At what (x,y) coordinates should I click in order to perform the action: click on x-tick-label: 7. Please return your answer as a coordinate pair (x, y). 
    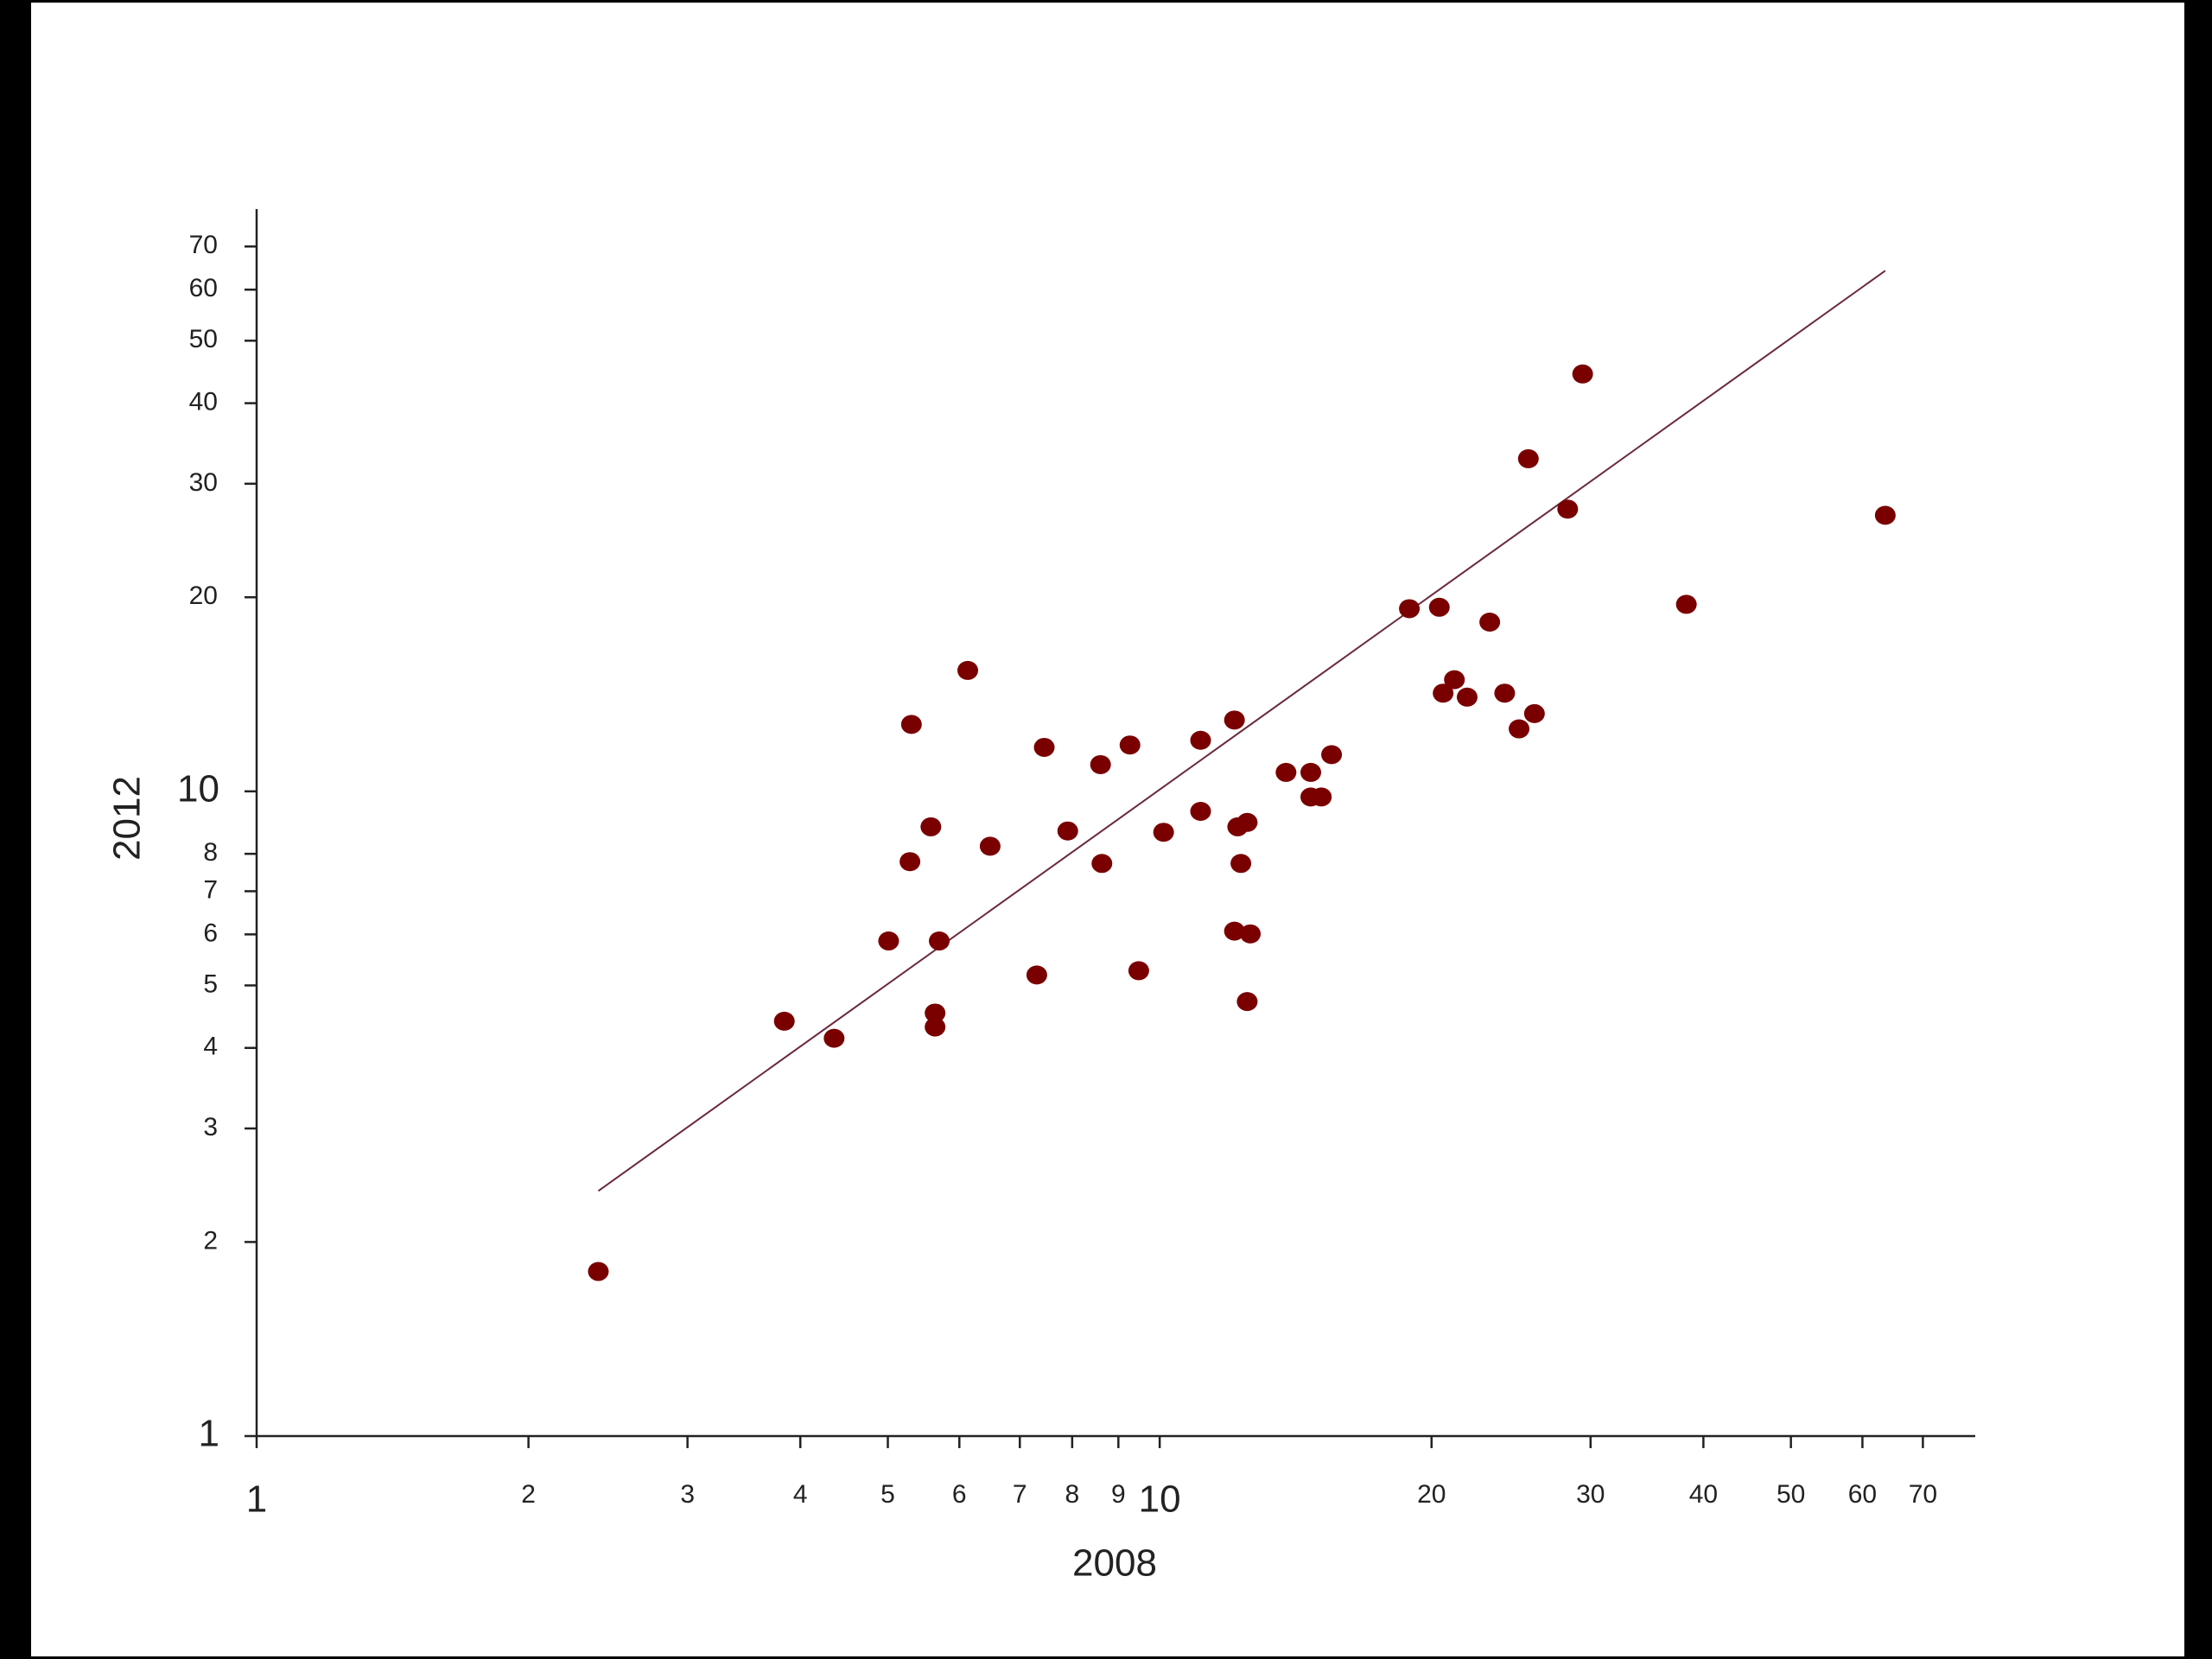
    Looking at the image, I should click on (1020, 1494).